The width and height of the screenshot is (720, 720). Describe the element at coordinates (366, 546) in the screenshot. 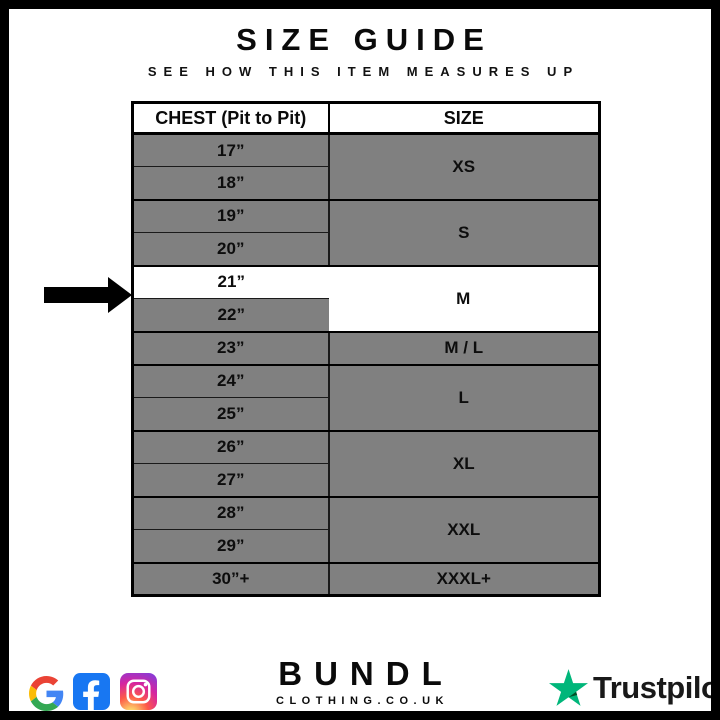

I see `table-row: 29”` at that location.